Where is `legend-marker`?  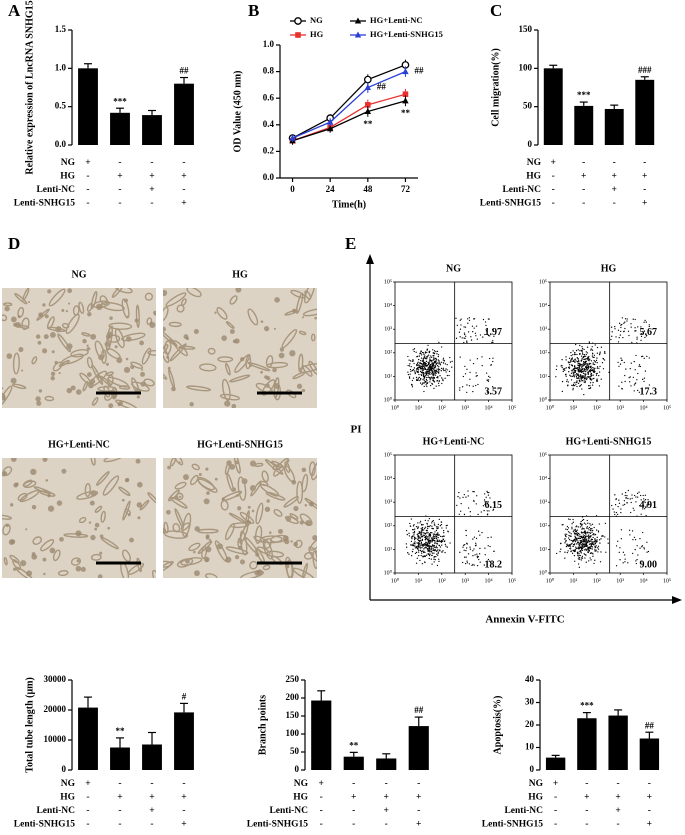
legend-marker is located at coordinates (358, 34).